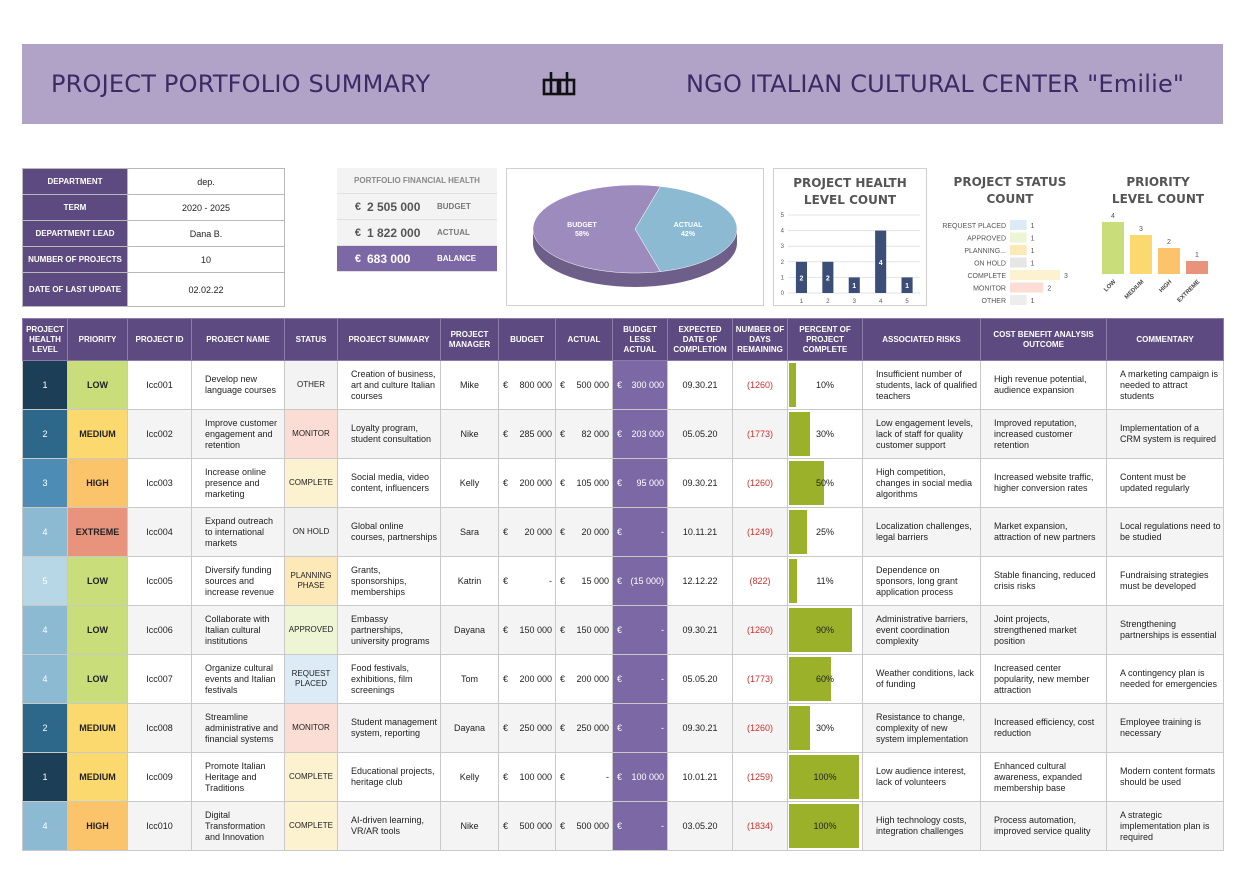 The image size is (1246, 870). Describe the element at coordinates (760, 826) in the screenshot. I see `days-remaining-cell: (1834)` at that location.